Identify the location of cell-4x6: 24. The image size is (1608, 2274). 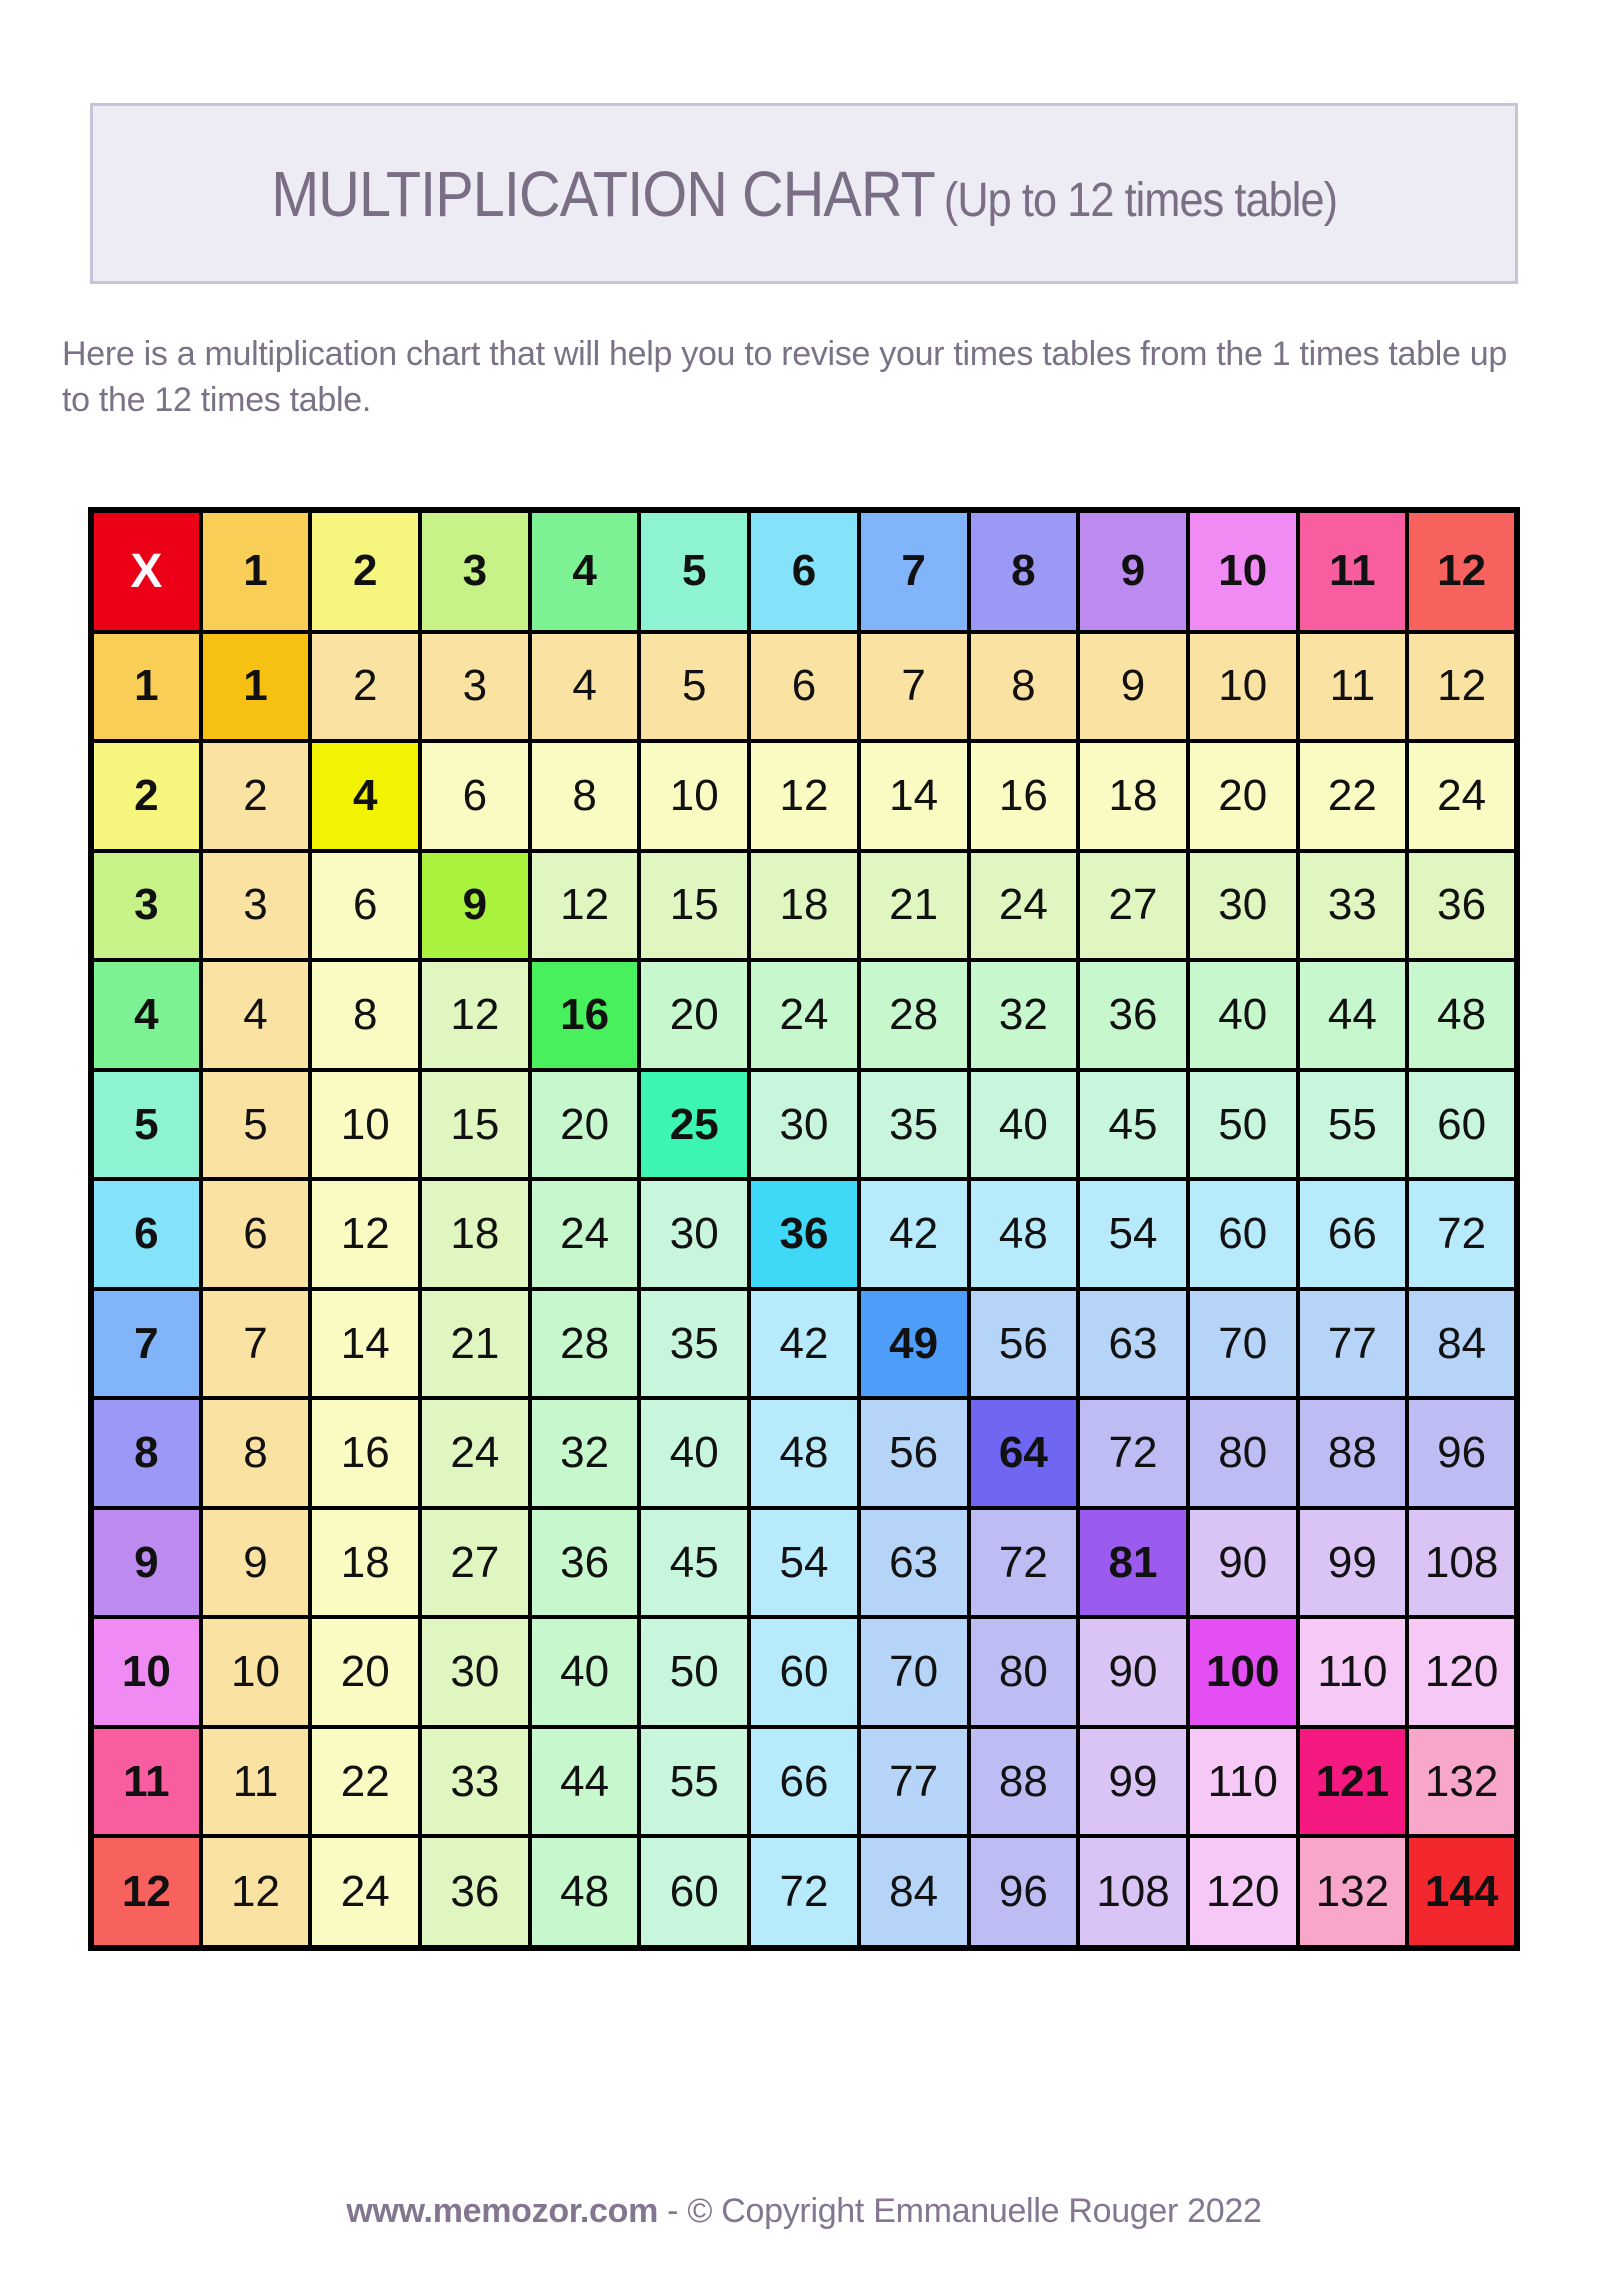
(804, 1015).